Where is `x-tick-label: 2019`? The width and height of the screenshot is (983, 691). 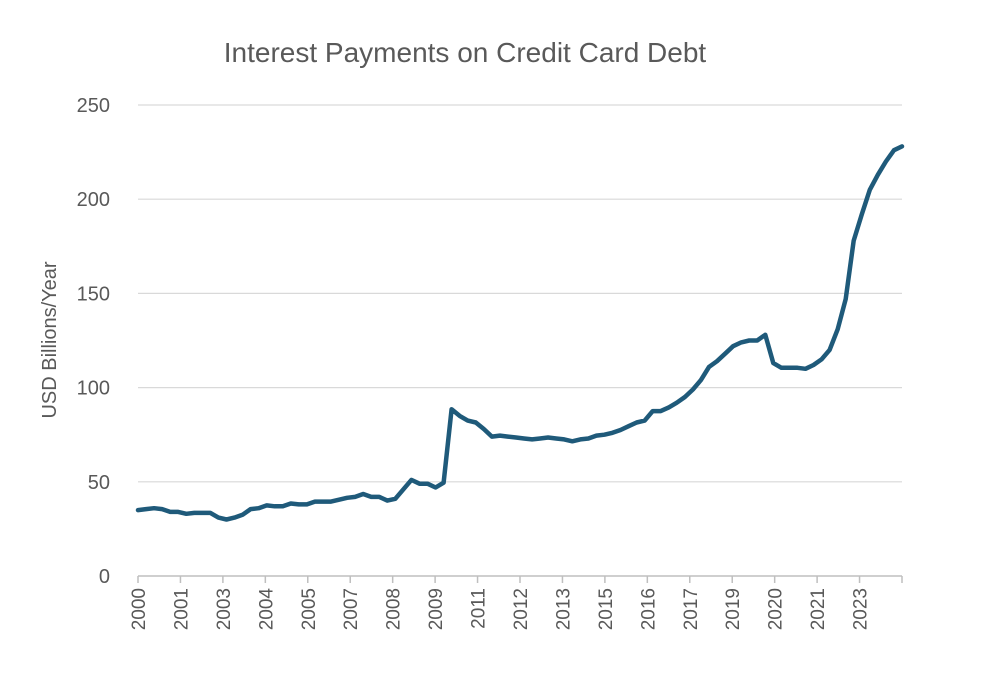 x-tick-label: 2019 is located at coordinates (733, 609).